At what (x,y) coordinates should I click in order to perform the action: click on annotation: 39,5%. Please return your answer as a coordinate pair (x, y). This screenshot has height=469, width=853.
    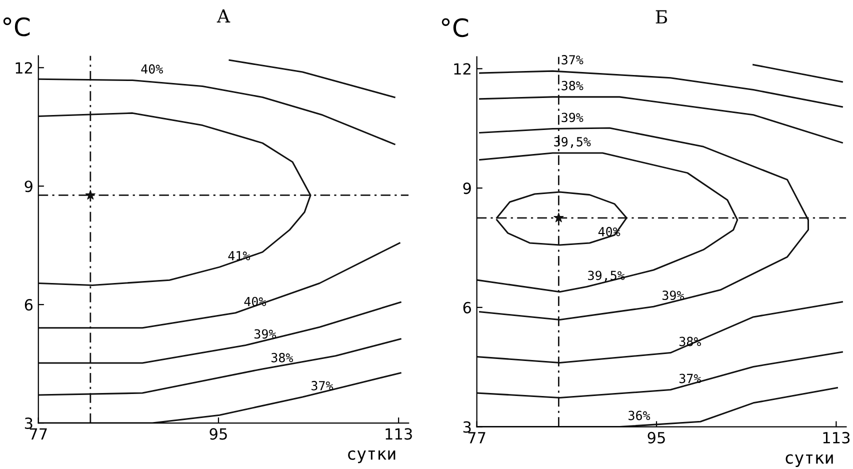
    Looking at the image, I should click on (606, 276).